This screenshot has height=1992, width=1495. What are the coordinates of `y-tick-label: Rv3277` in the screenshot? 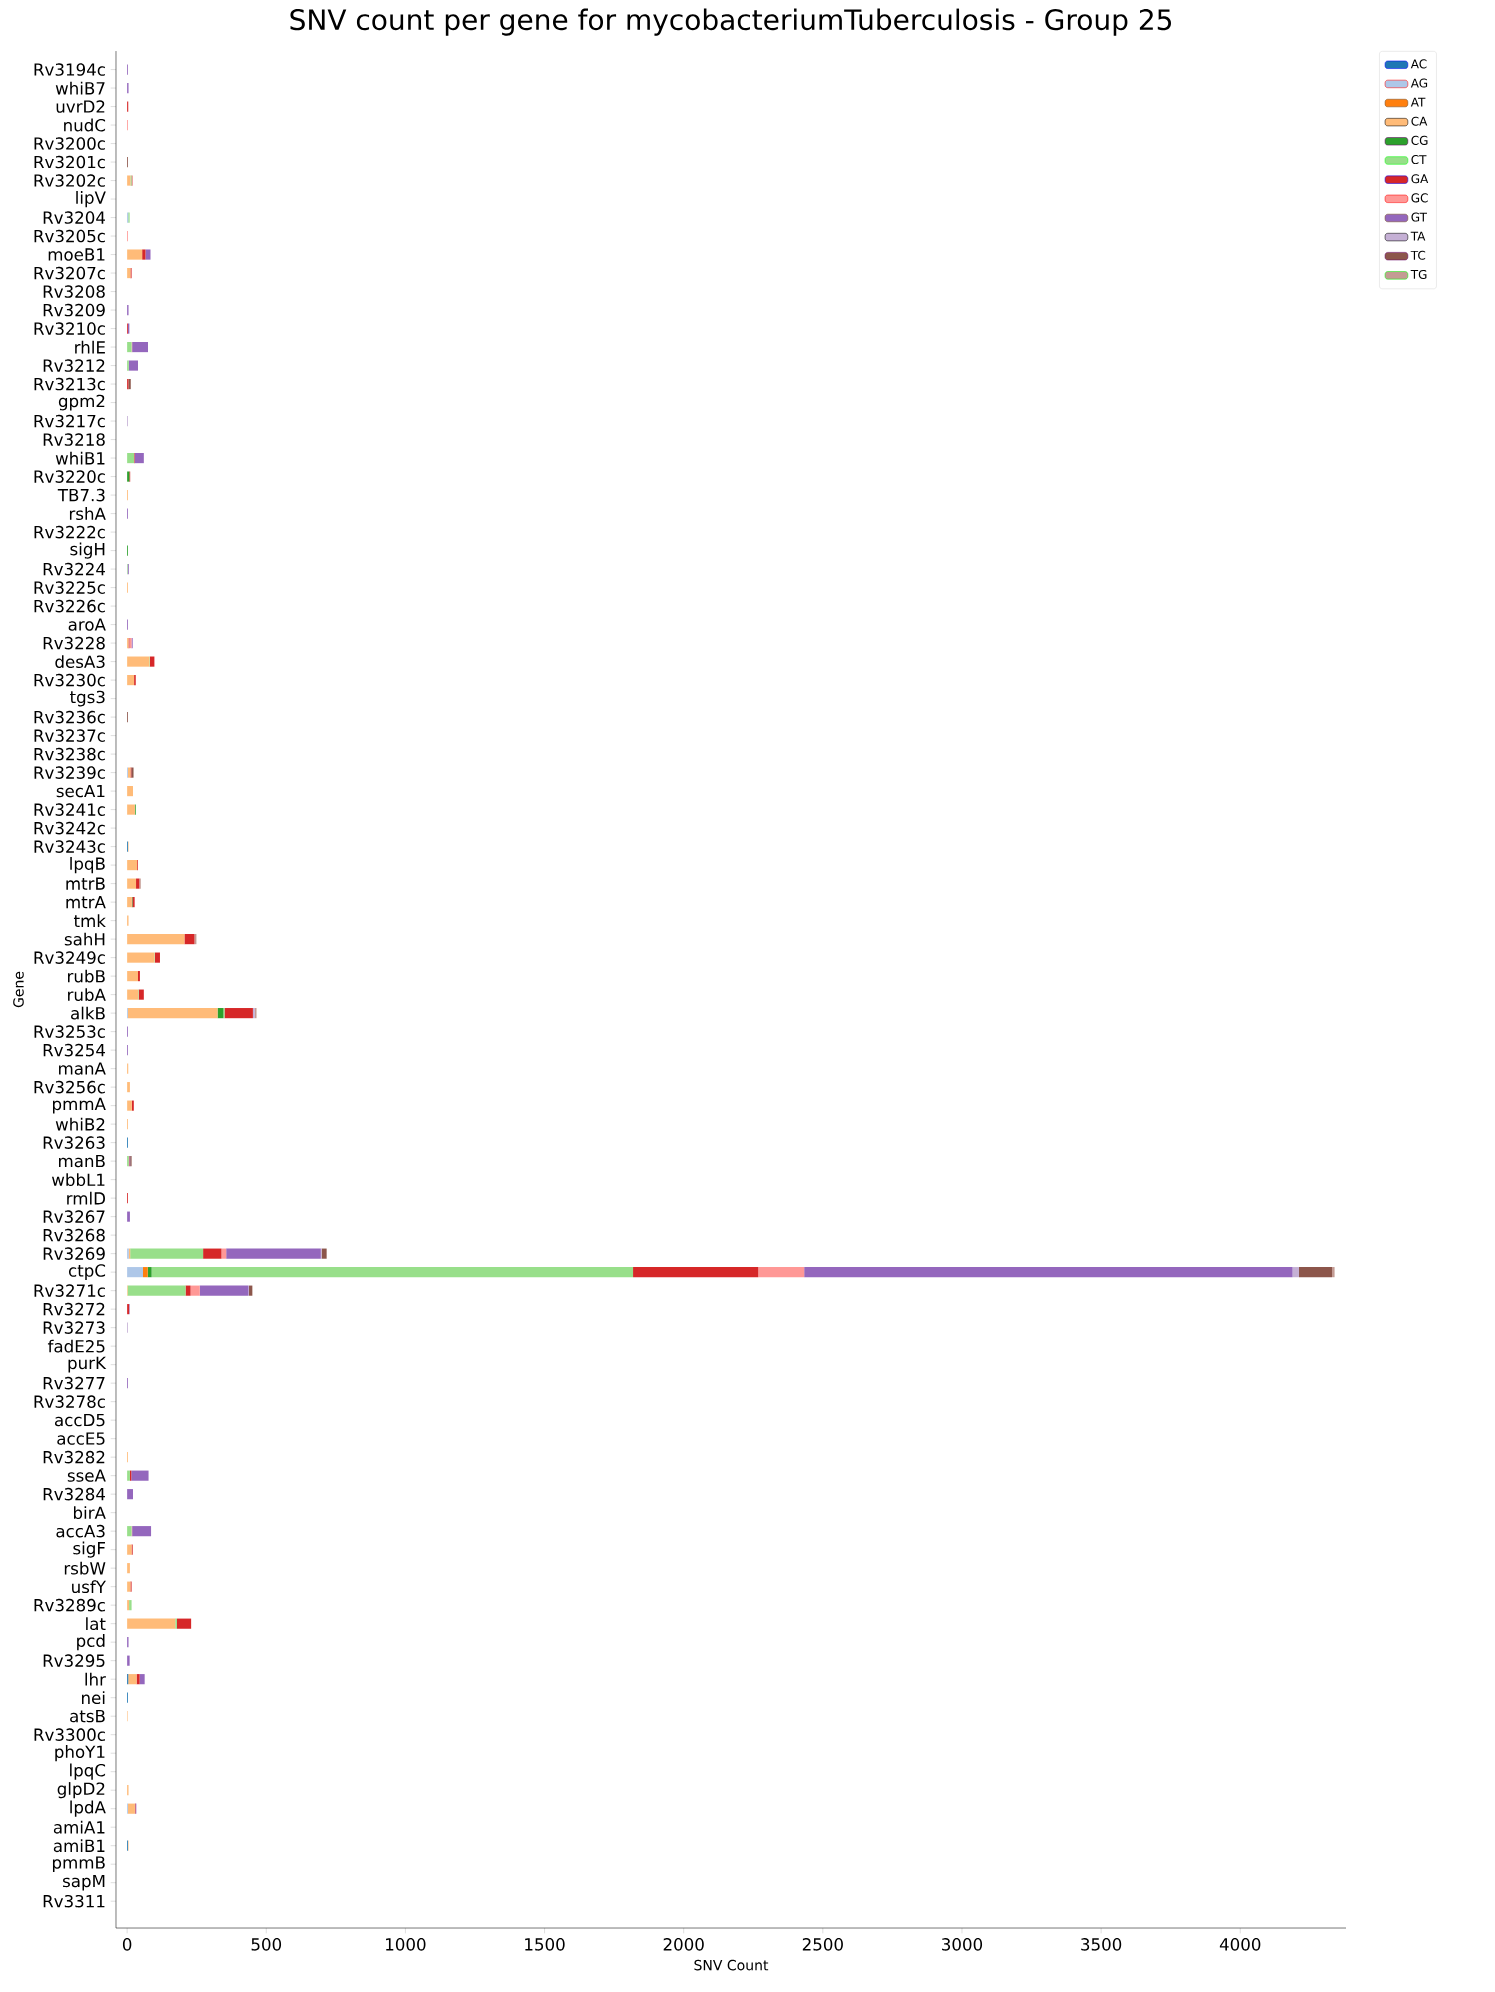 It's located at (74, 1383).